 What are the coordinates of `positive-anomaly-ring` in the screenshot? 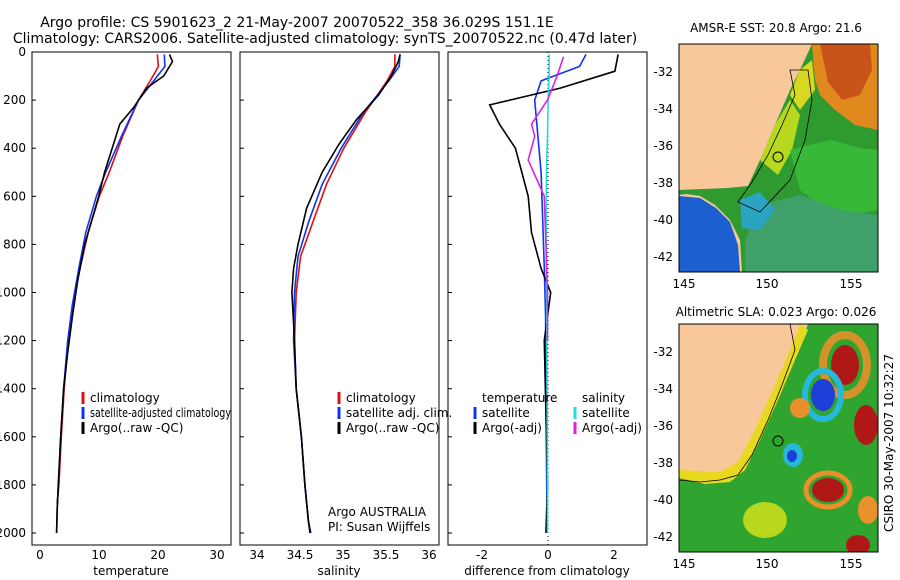 It's located at (845, 365).